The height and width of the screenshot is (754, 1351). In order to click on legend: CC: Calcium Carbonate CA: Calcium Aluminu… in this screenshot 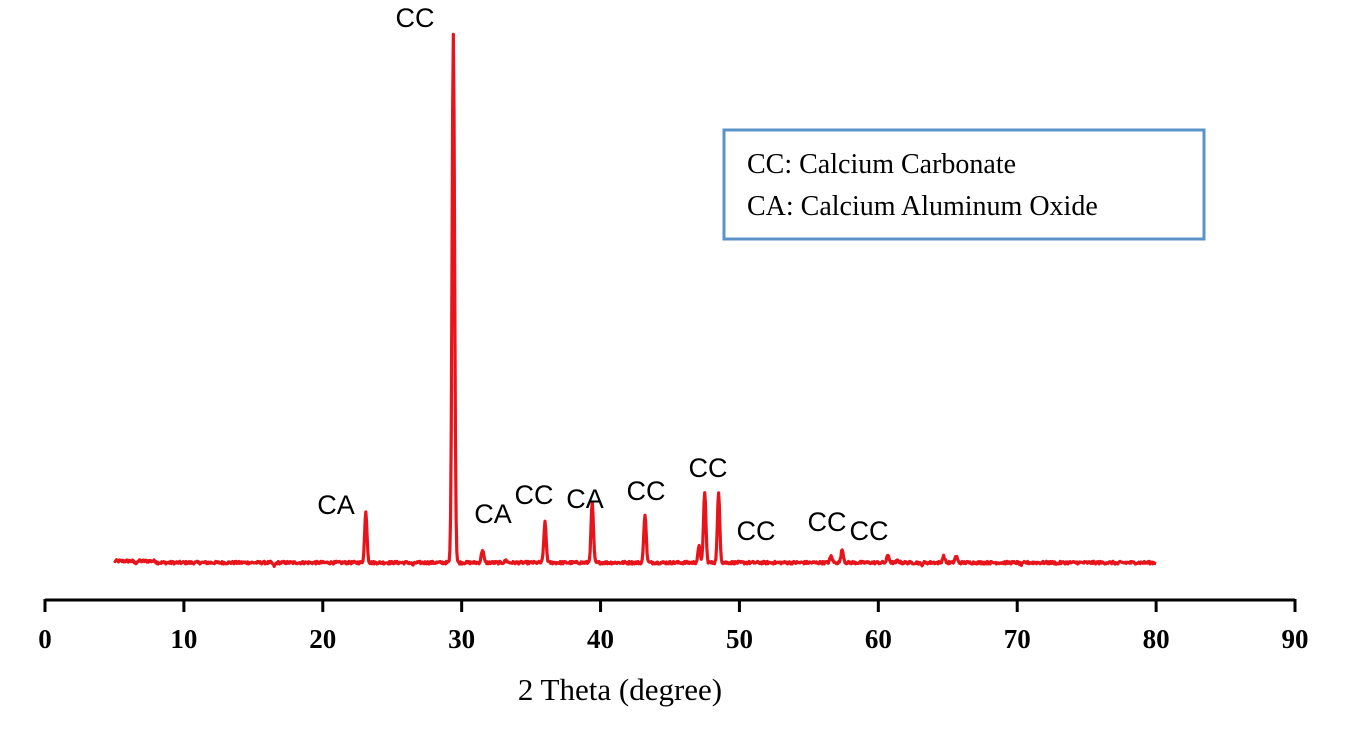, I will do `click(964, 184)`.